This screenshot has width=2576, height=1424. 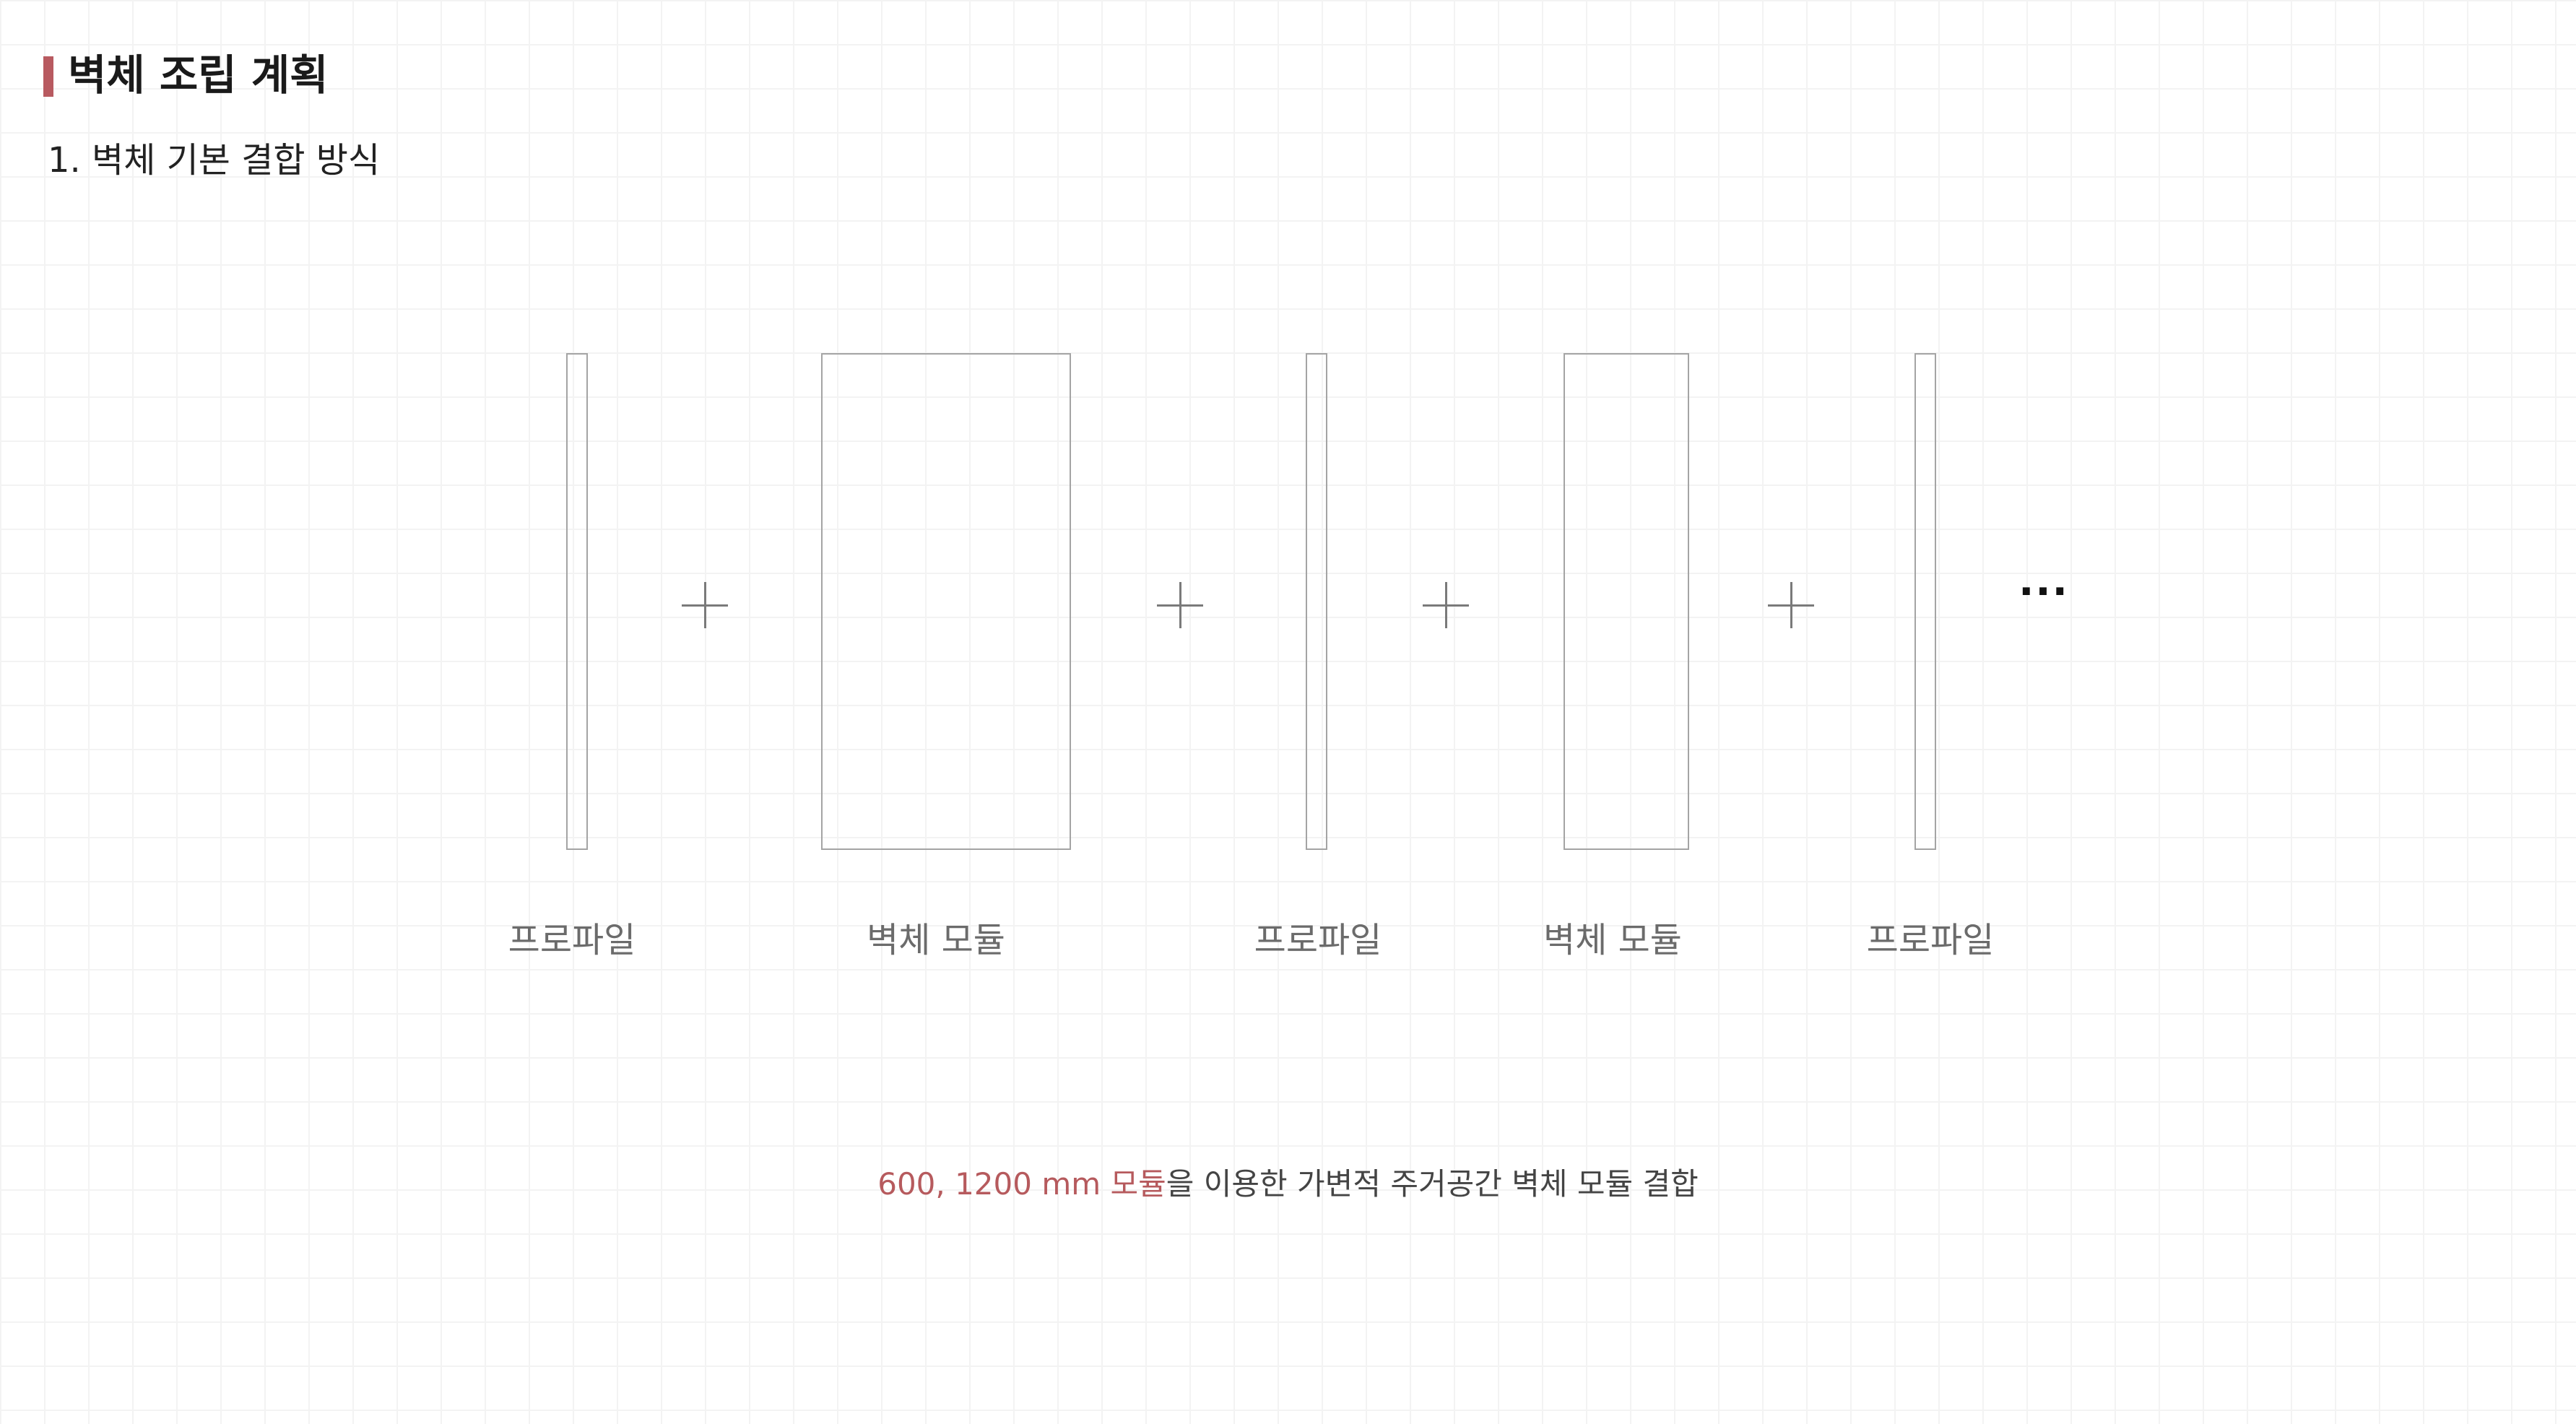 I want to click on title-accent-bar, so click(x=48, y=77).